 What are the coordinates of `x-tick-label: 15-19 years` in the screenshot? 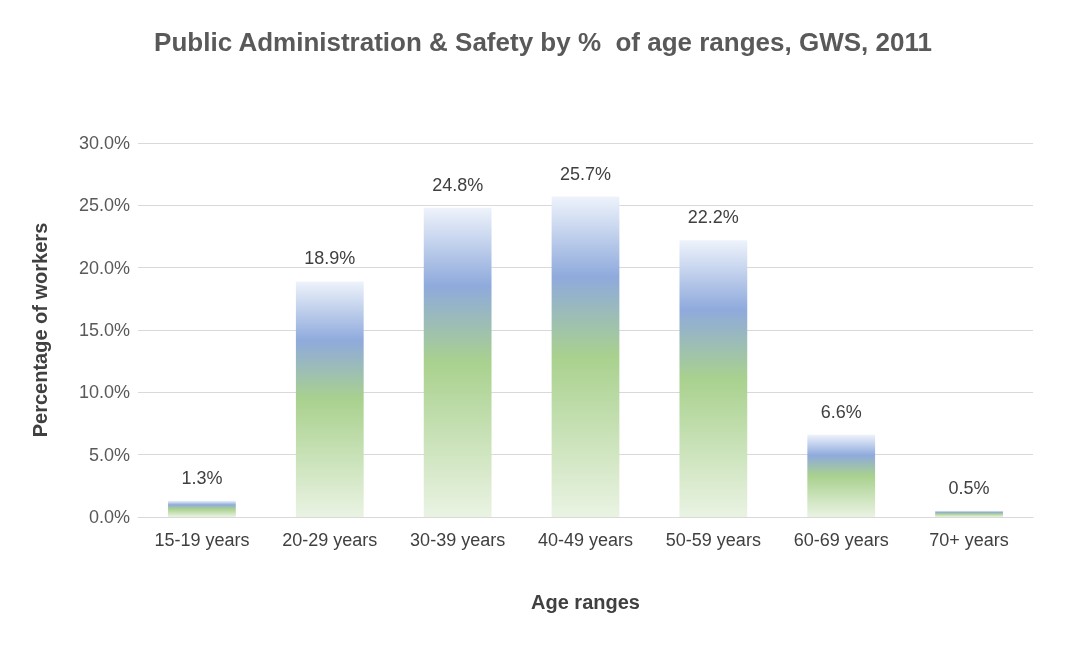 It's located at (202, 540).